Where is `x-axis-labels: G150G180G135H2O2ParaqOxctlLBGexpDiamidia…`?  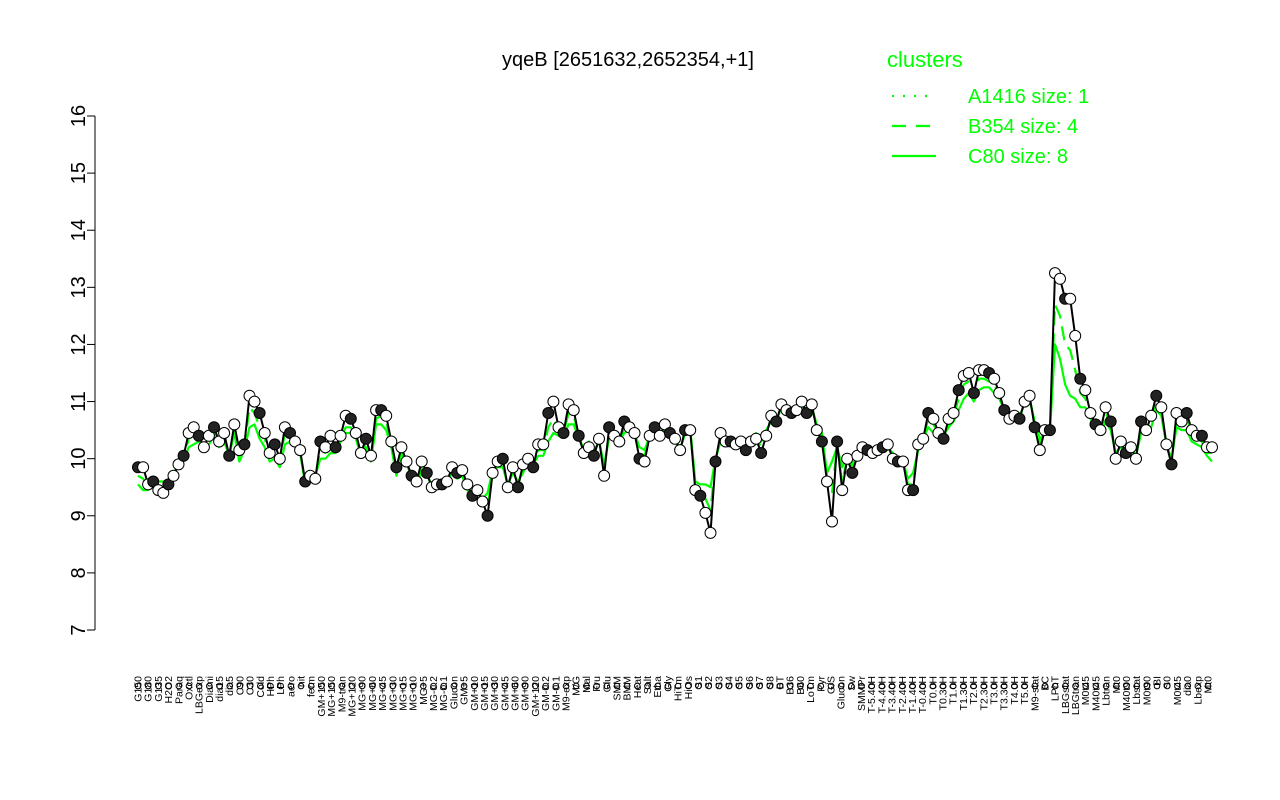 x-axis-labels: G150G180G135H2O2ParaqOxctlLBGexpDiamidia… is located at coordinates (674, 695).